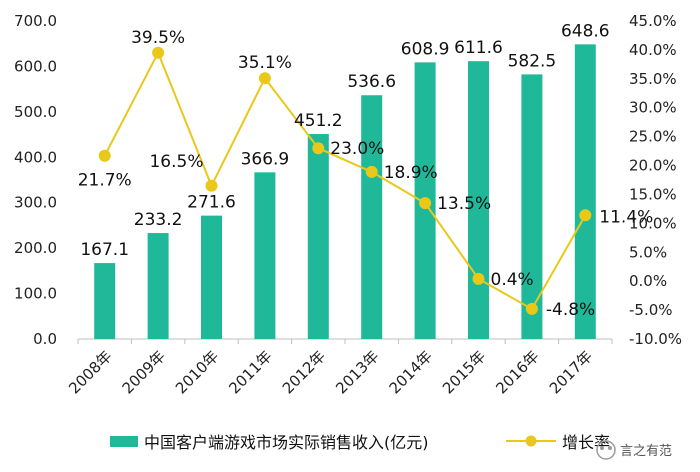 Image resolution: width=700 pixels, height=472 pixels. Describe the element at coordinates (531, 441) in the screenshot. I see `legend-marker-icon` at that location.